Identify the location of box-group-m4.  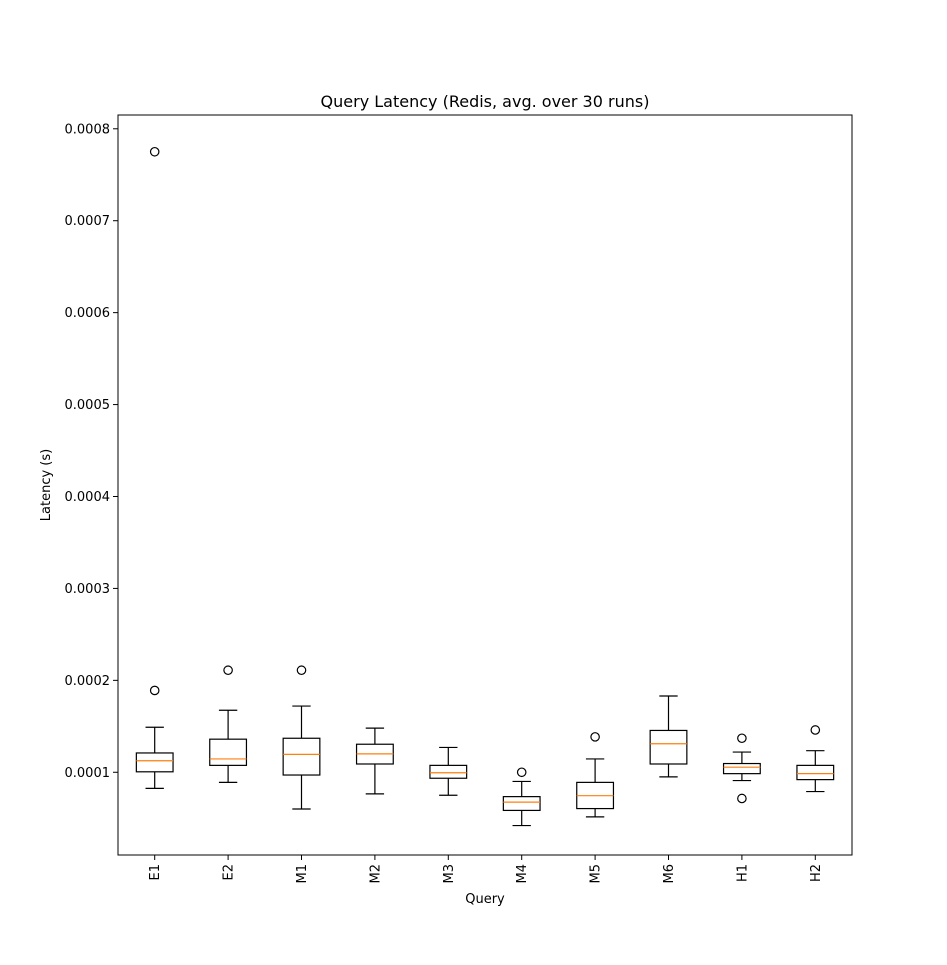
(521, 797).